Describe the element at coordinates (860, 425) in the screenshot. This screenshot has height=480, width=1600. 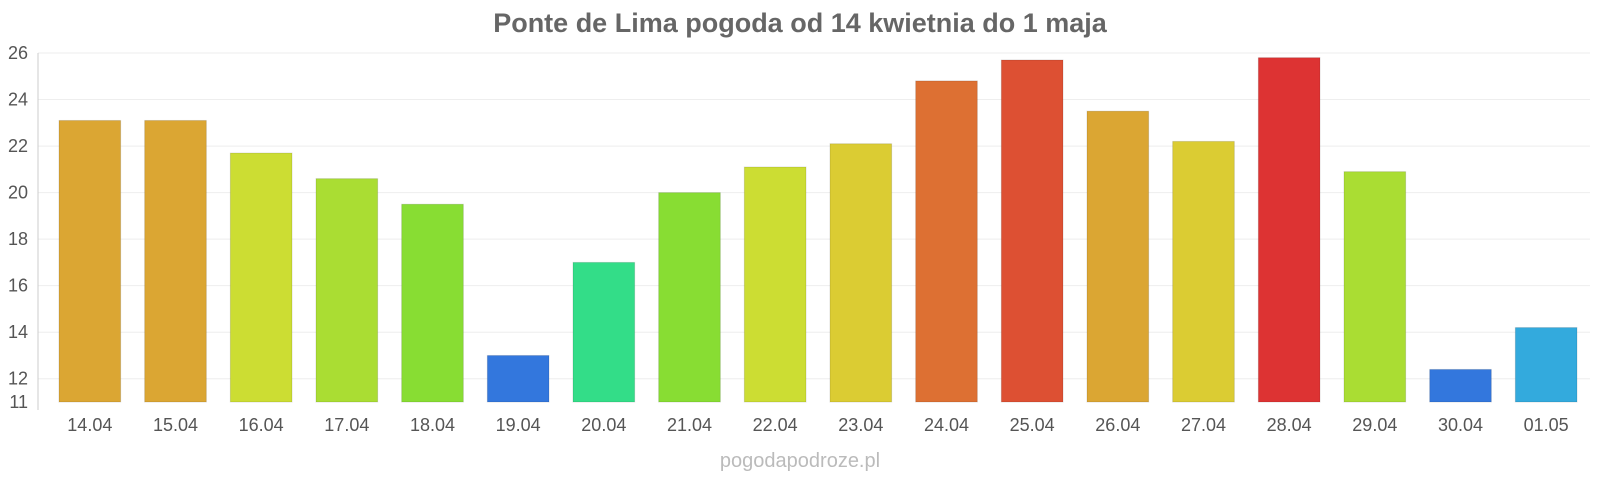
I see `x-tick-label: 23.04` at that location.